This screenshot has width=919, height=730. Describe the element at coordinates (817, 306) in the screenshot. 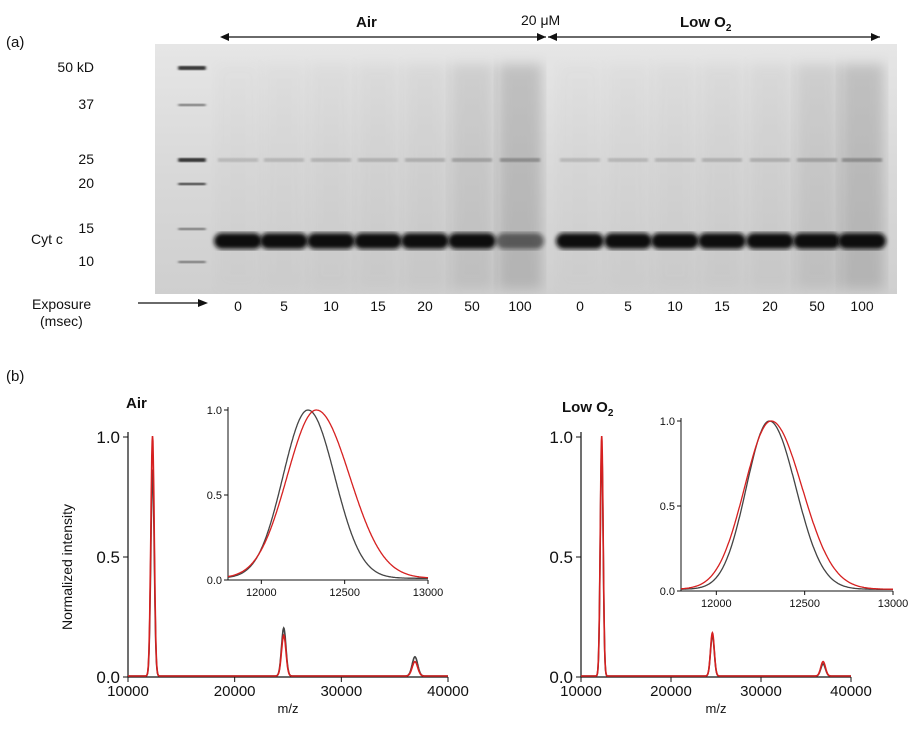

I see `lane-label-low-5: 50` at that location.